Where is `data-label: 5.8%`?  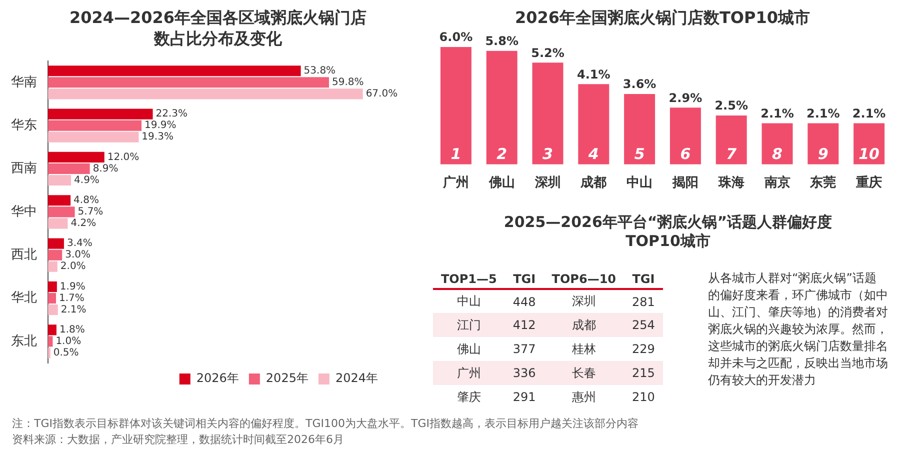
data-label: 5.8% is located at coordinates (501, 41).